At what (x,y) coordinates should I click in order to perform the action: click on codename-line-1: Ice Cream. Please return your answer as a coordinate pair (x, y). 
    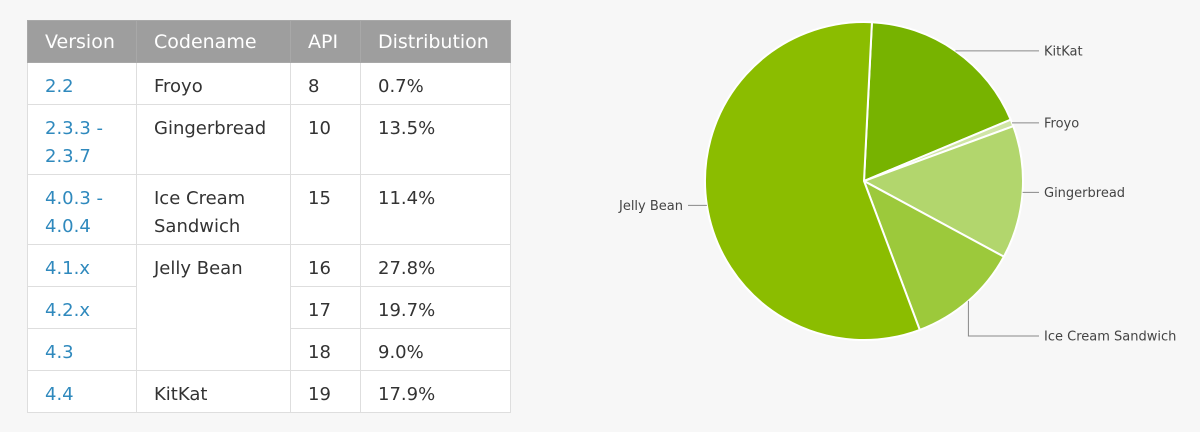
    Looking at the image, I should click on (200, 198).